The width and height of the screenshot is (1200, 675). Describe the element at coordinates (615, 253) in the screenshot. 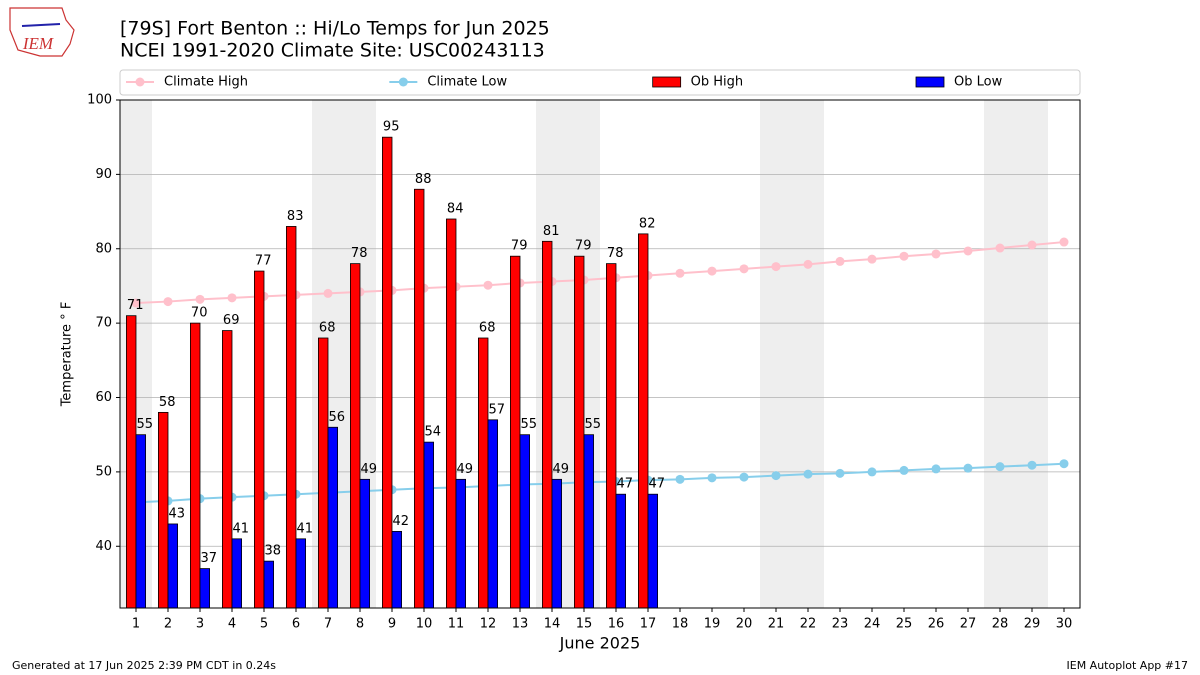

I see `bar-value-label: 78` at that location.